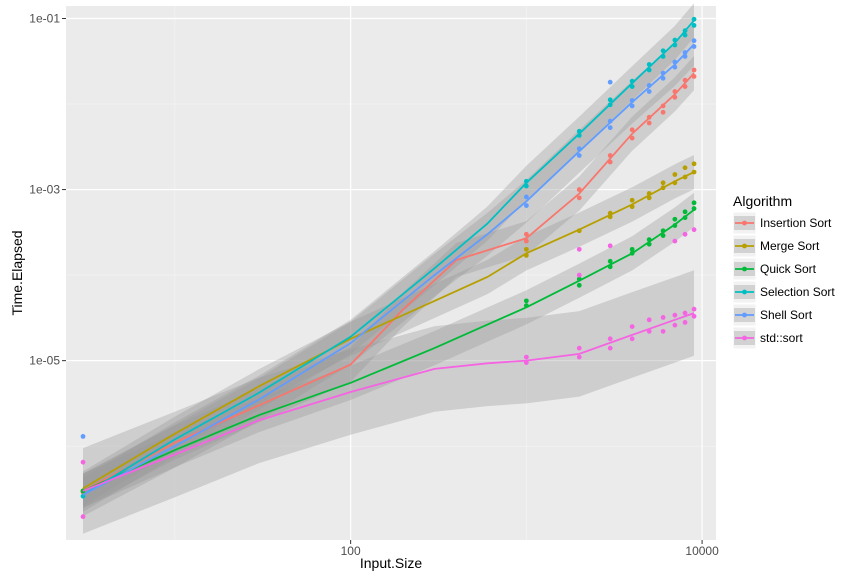 Image resolution: width=861 pixels, height=578 pixels. I want to click on y-axis-title: Time.Elapsed, so click(17, 272).